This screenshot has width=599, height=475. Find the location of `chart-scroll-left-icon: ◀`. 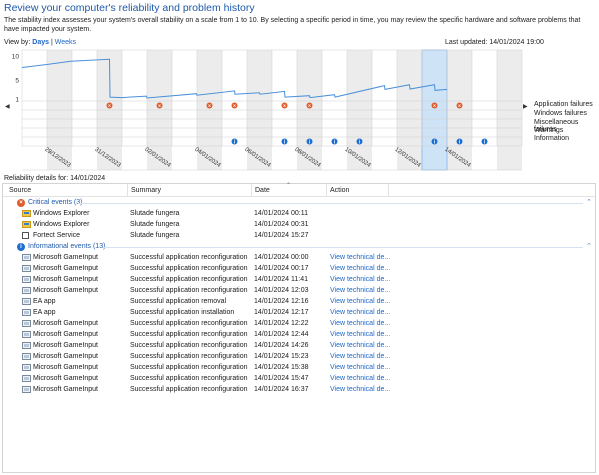

chart-scroll-left-icon: ◀ is located at coordinates (7, 107).